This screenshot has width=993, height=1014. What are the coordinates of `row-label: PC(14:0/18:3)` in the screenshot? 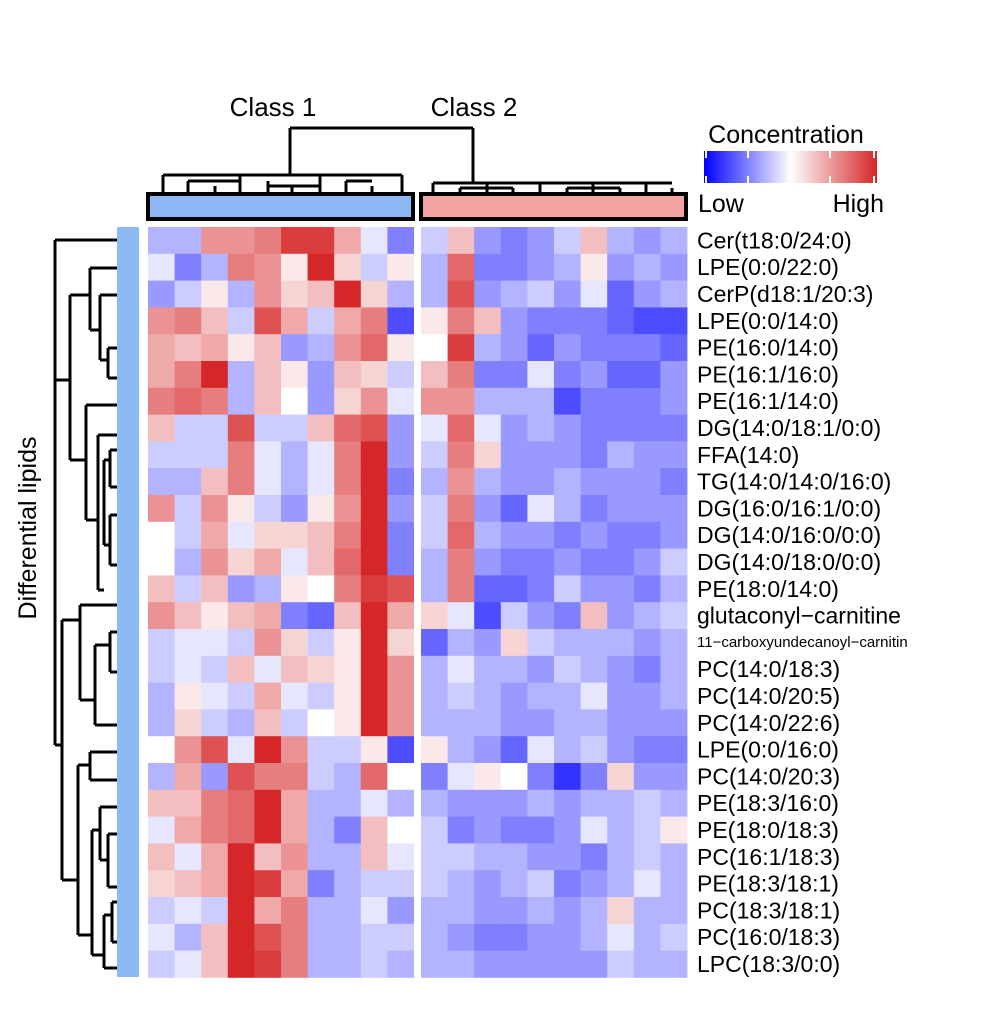 It's located at (768, 669).